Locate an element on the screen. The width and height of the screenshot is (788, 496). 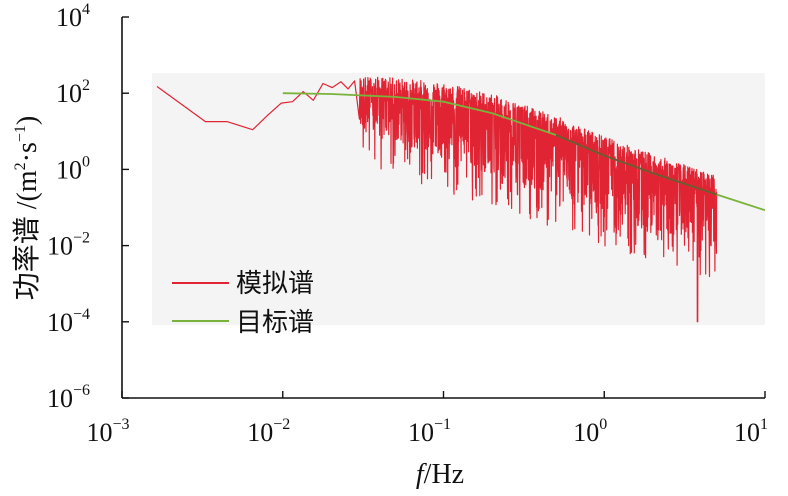
y-tick-label: 10⁴ is located at coordinates (73, 16).